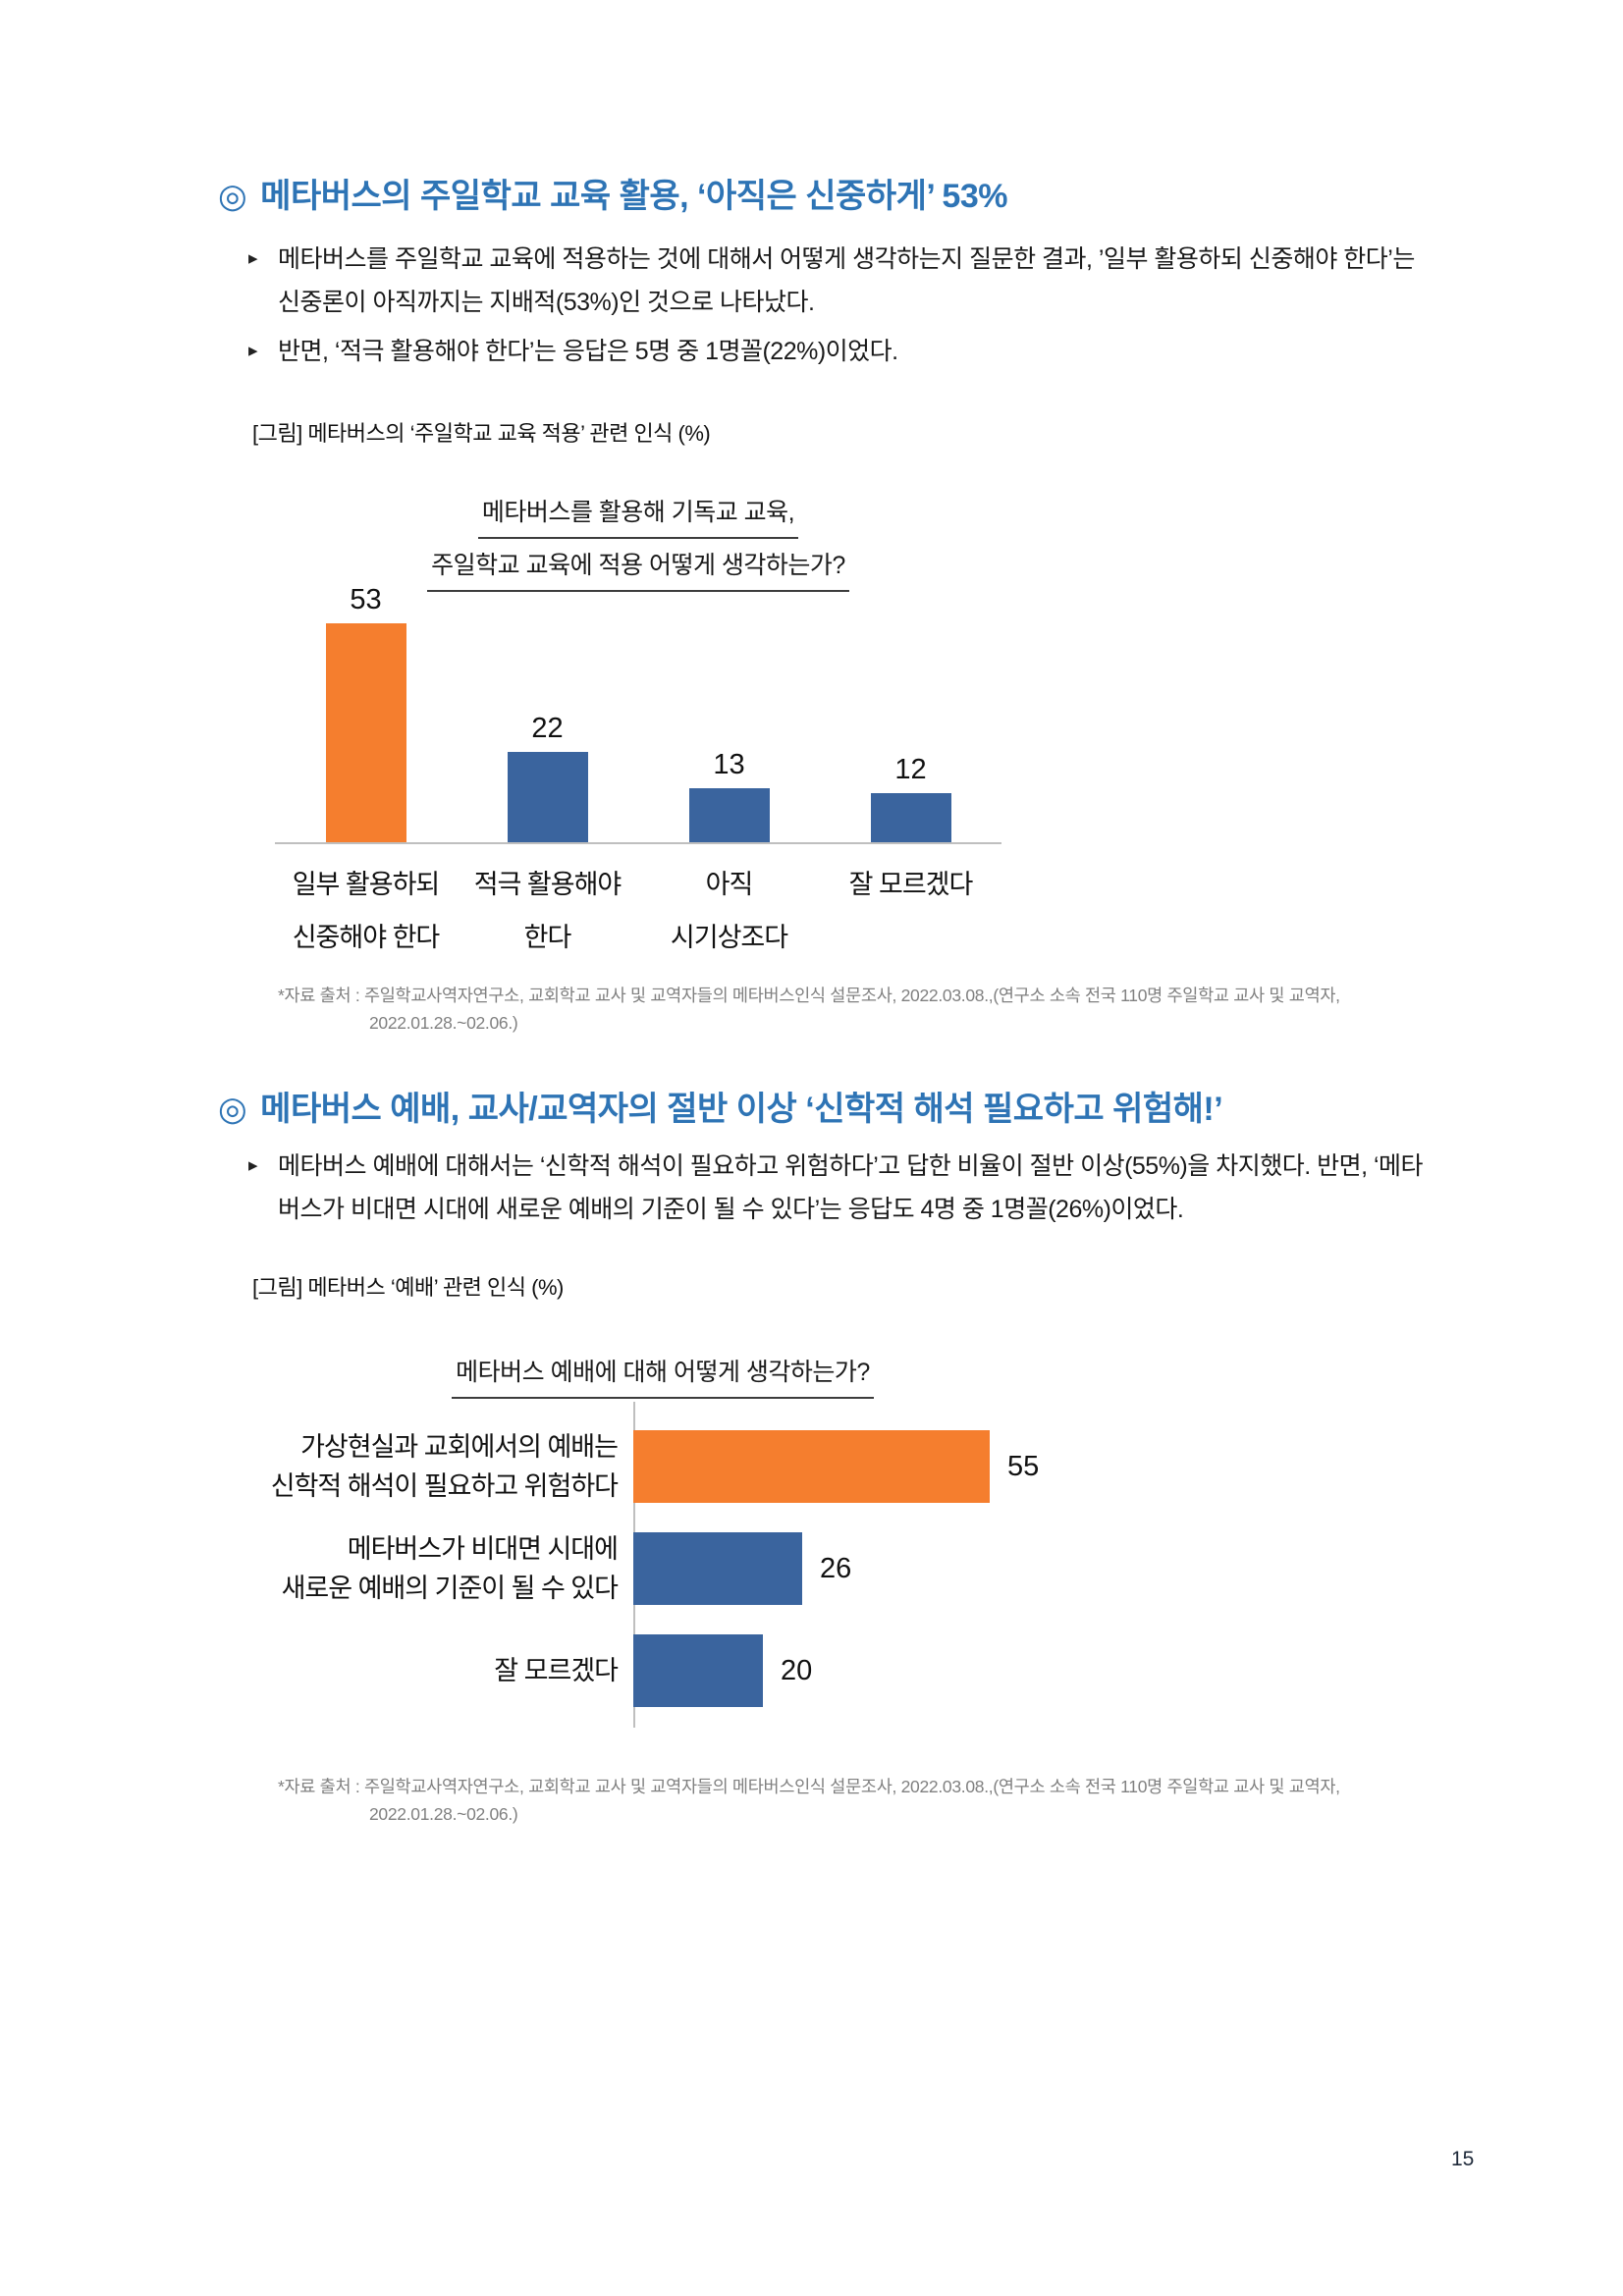  I want to click on chart-column: 22, so click(548, 719).